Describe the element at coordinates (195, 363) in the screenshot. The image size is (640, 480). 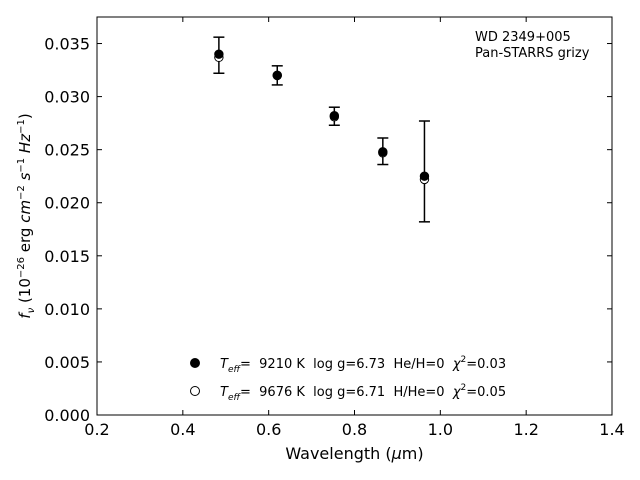
I see `legend-marker-filled` at that location.